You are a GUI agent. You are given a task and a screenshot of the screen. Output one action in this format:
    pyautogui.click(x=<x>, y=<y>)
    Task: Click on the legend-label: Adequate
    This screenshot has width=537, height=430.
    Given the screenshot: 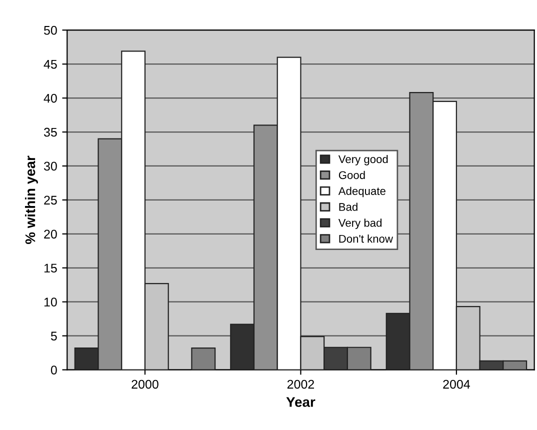 What is the action you would take?
    pyautogui.click(x=362, y=192)
    